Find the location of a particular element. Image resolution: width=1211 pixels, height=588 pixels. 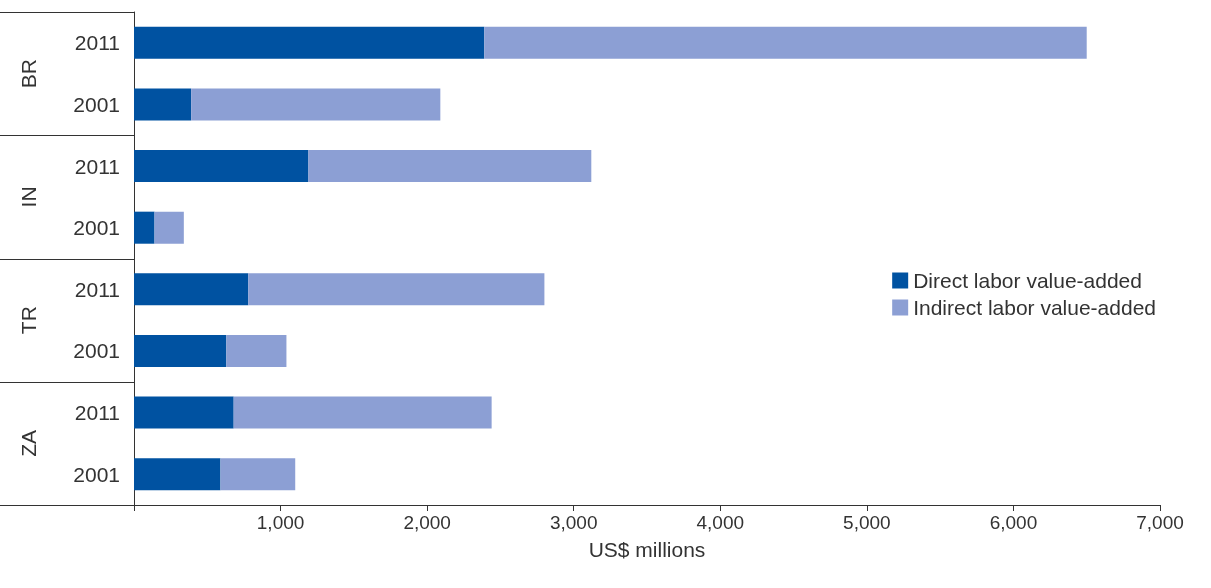

x-axis-title: US$ millions is located at coordinates (647, 549).